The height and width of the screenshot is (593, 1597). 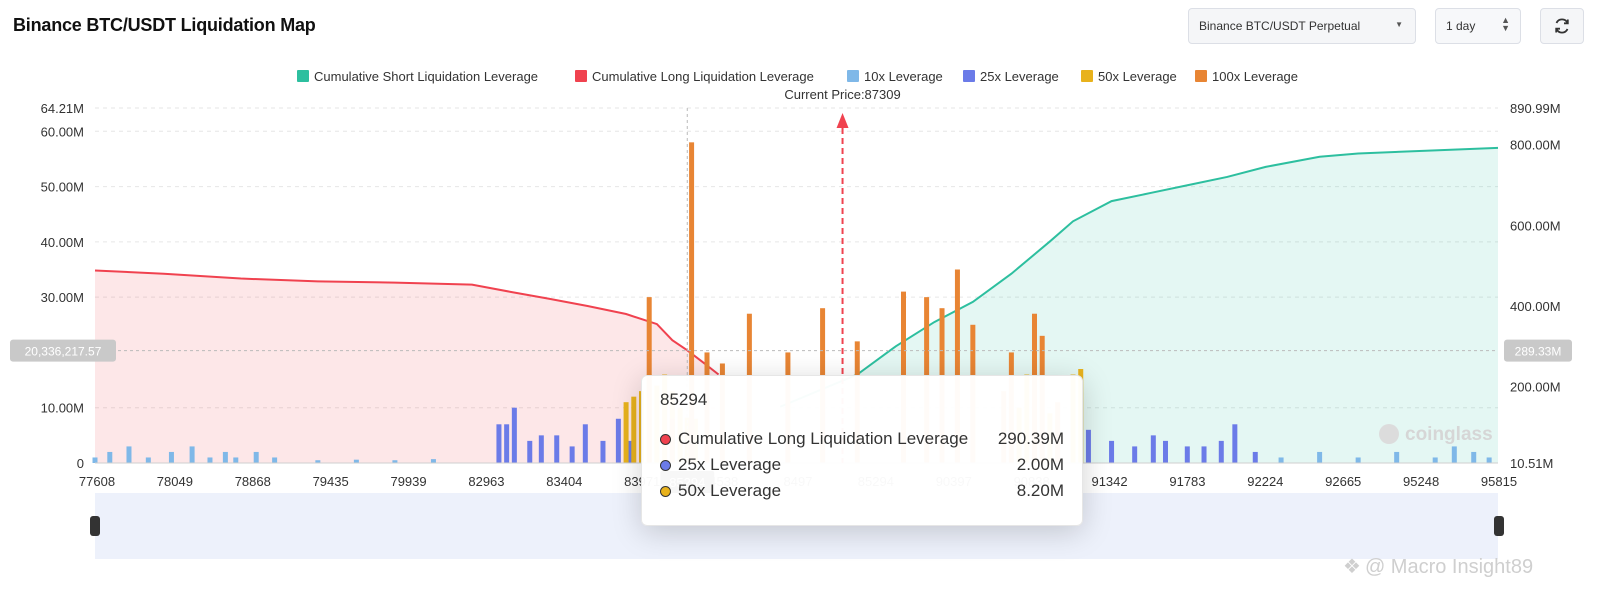 What do you see at coordinates (80, 463) in the screenshot?
I see `y-left-tick-label: 0` at bounding box center [80, 463].